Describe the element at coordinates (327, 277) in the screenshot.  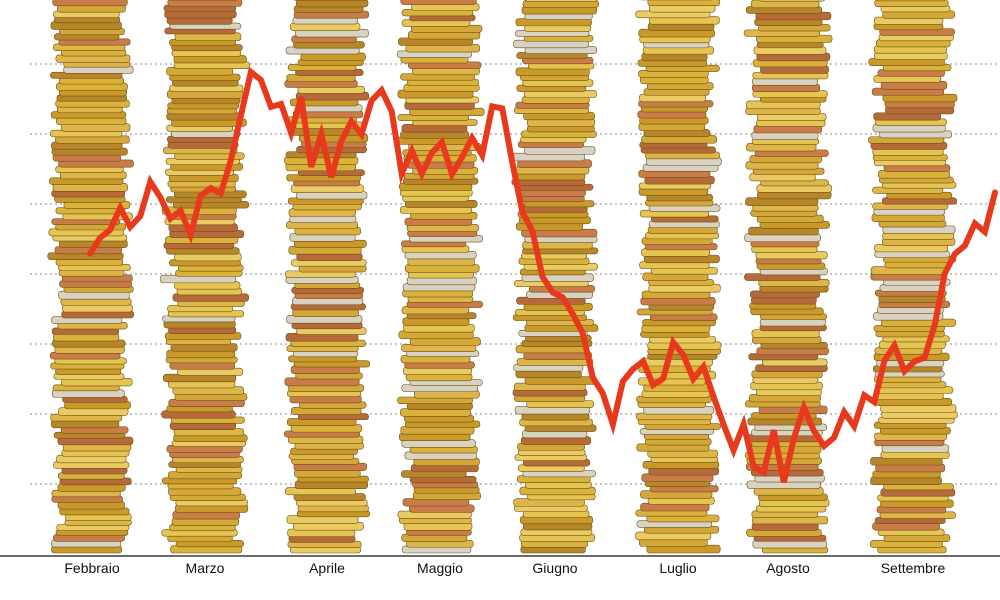
I see `coin-stack-aprile` at that location.